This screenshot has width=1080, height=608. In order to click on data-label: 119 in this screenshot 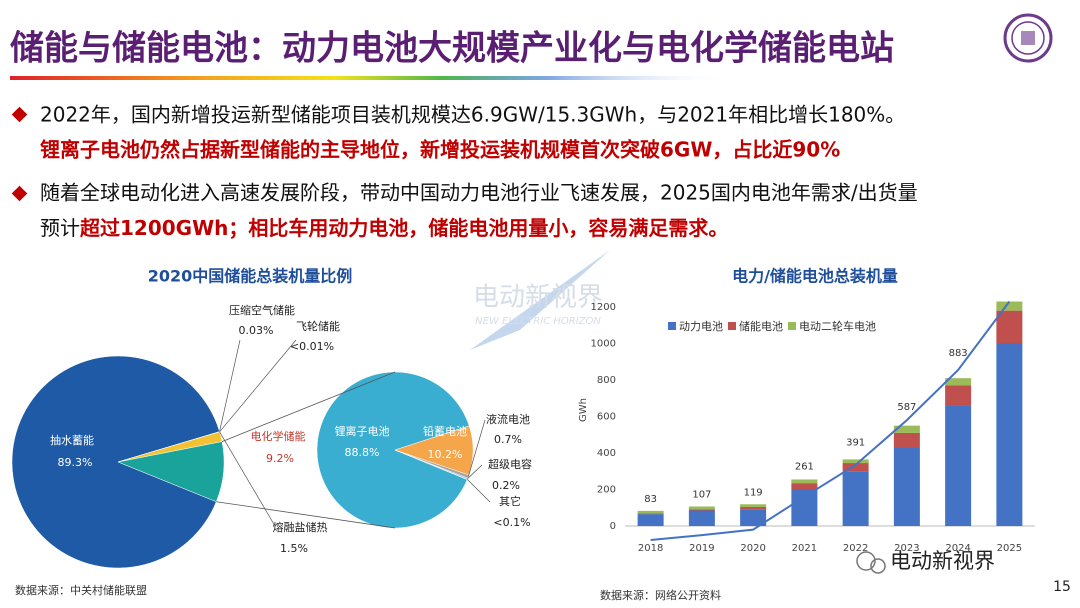, I will do `click(753, 492)`.